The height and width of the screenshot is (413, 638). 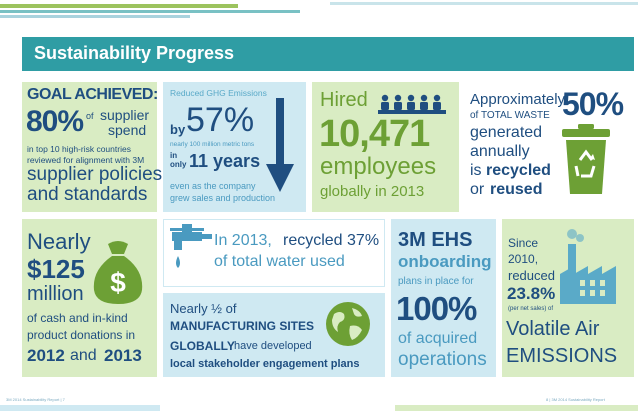 What do you see at coordinates (476, 170) in the screenshot?
I see `waste-is: is` at bounding box center [476, 170].